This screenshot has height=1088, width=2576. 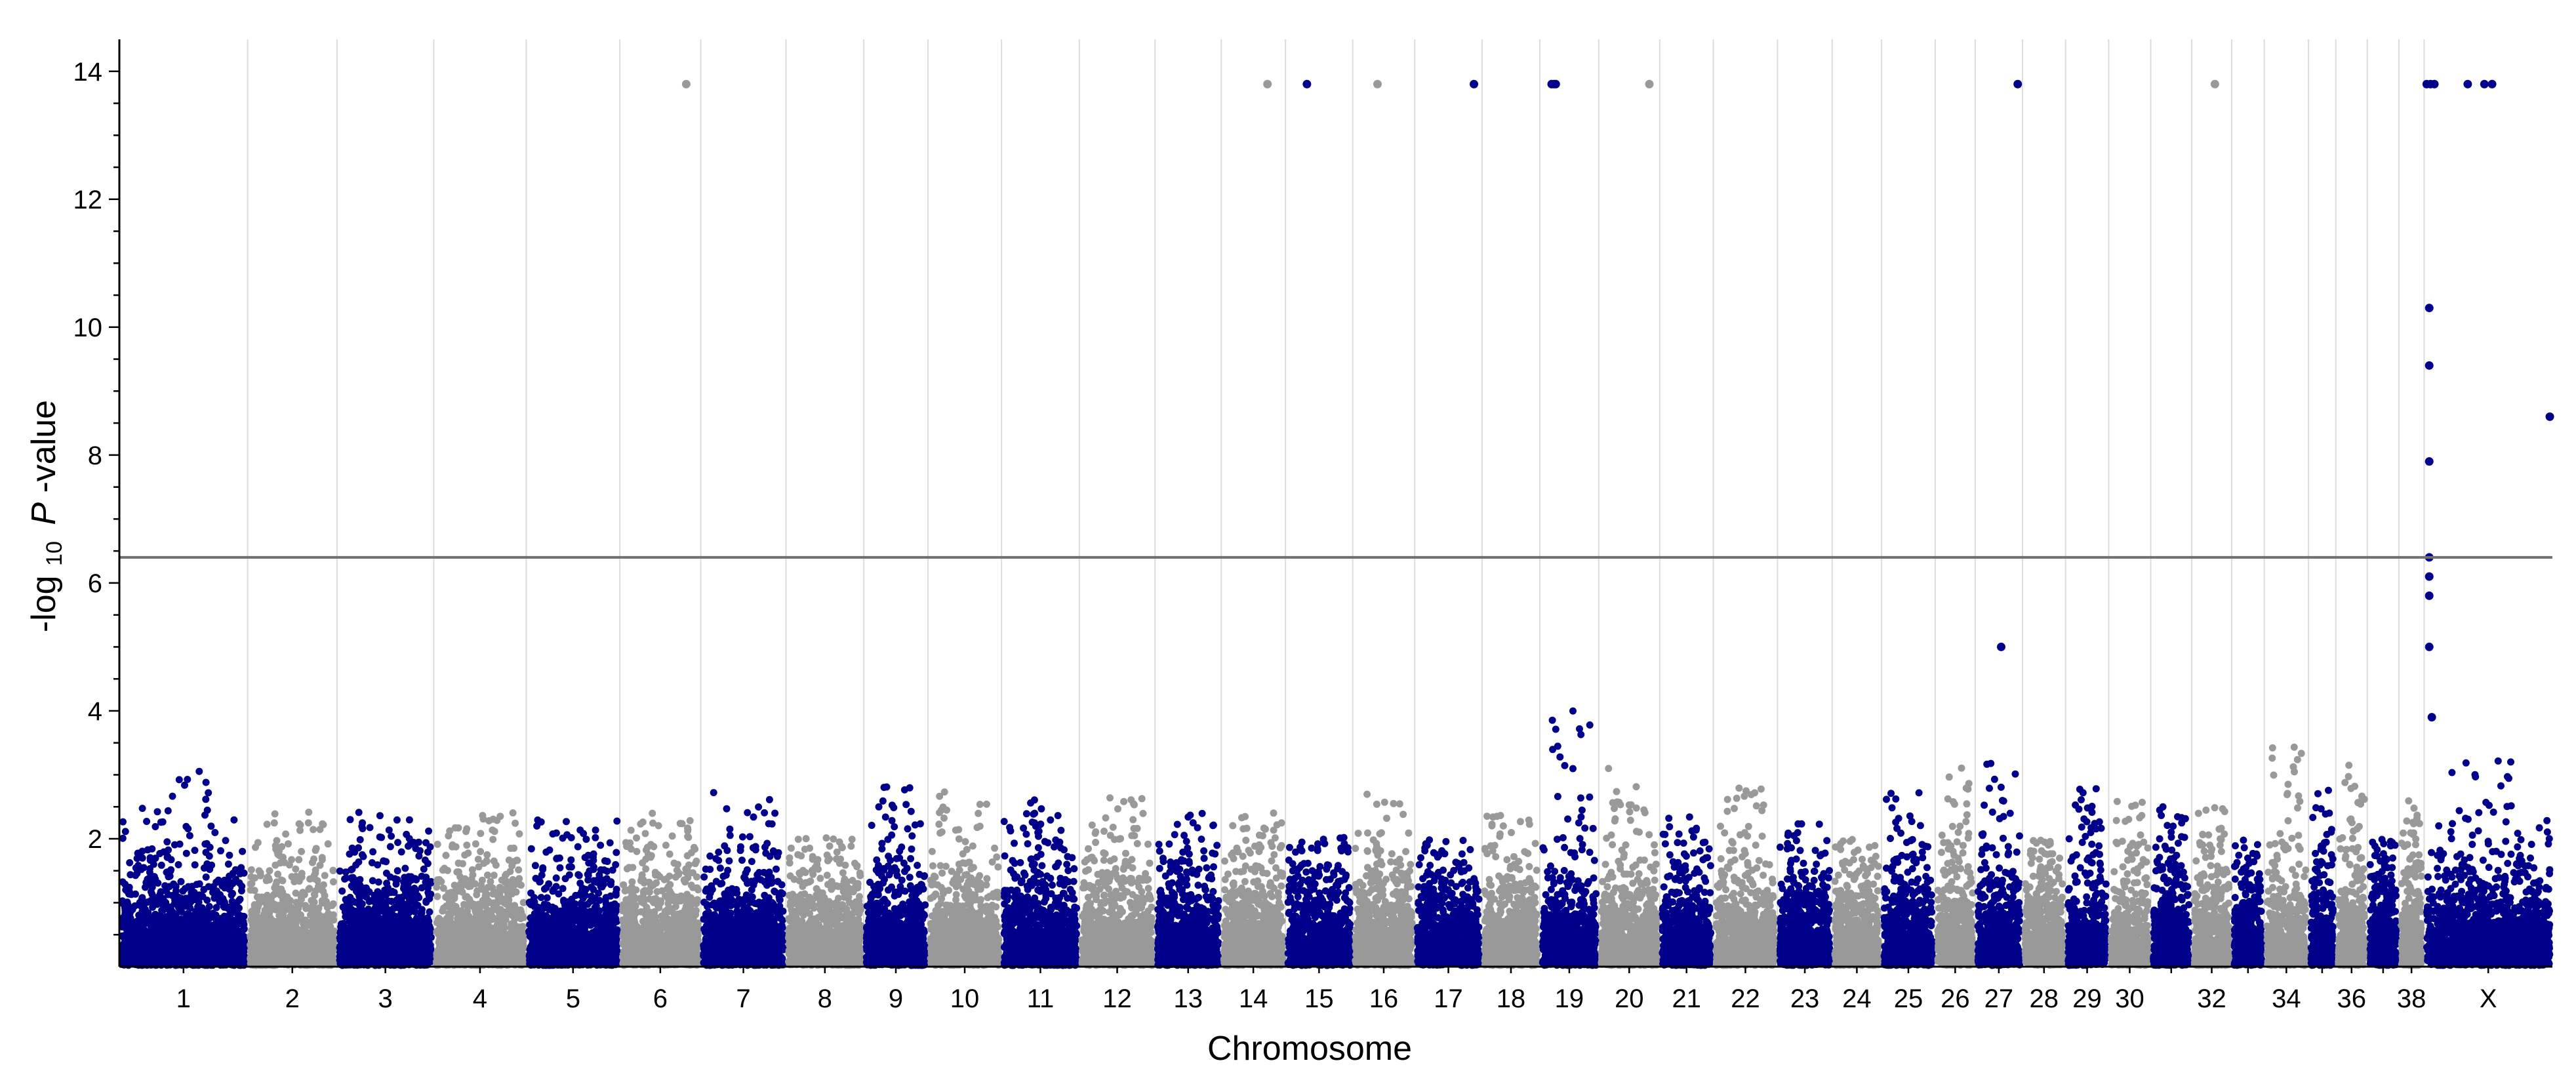 I want to click on x-tick-label-20: 20, so click(x=1629, y=999).